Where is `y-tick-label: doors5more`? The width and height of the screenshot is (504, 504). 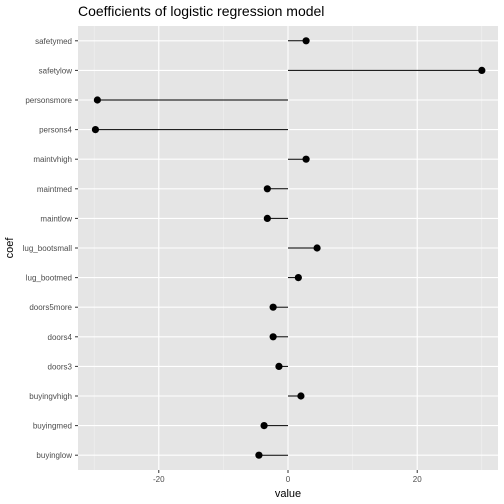
y-tick-label: doors5more is located at coordinates (50, 307).